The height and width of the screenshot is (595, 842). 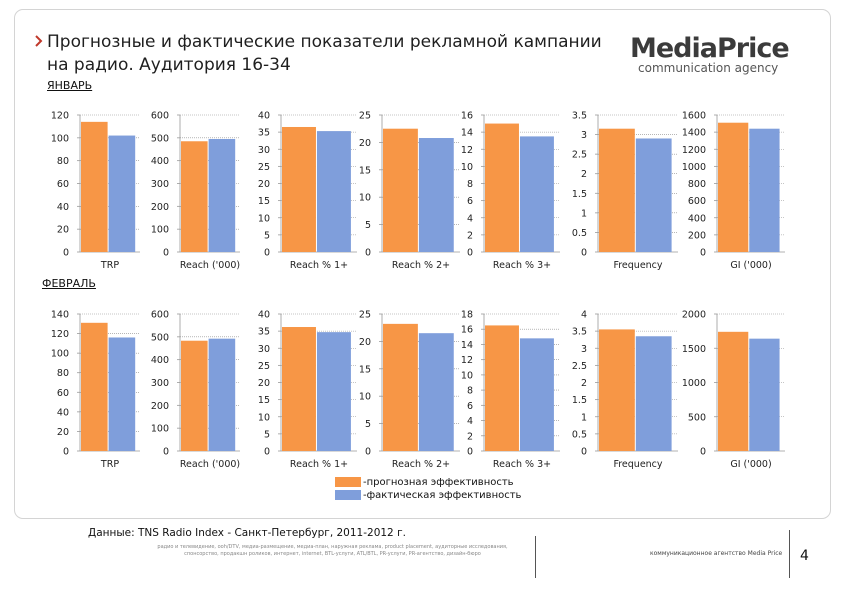 I want to click on bar-actual-feb-trp, so click(x=122, y=394).